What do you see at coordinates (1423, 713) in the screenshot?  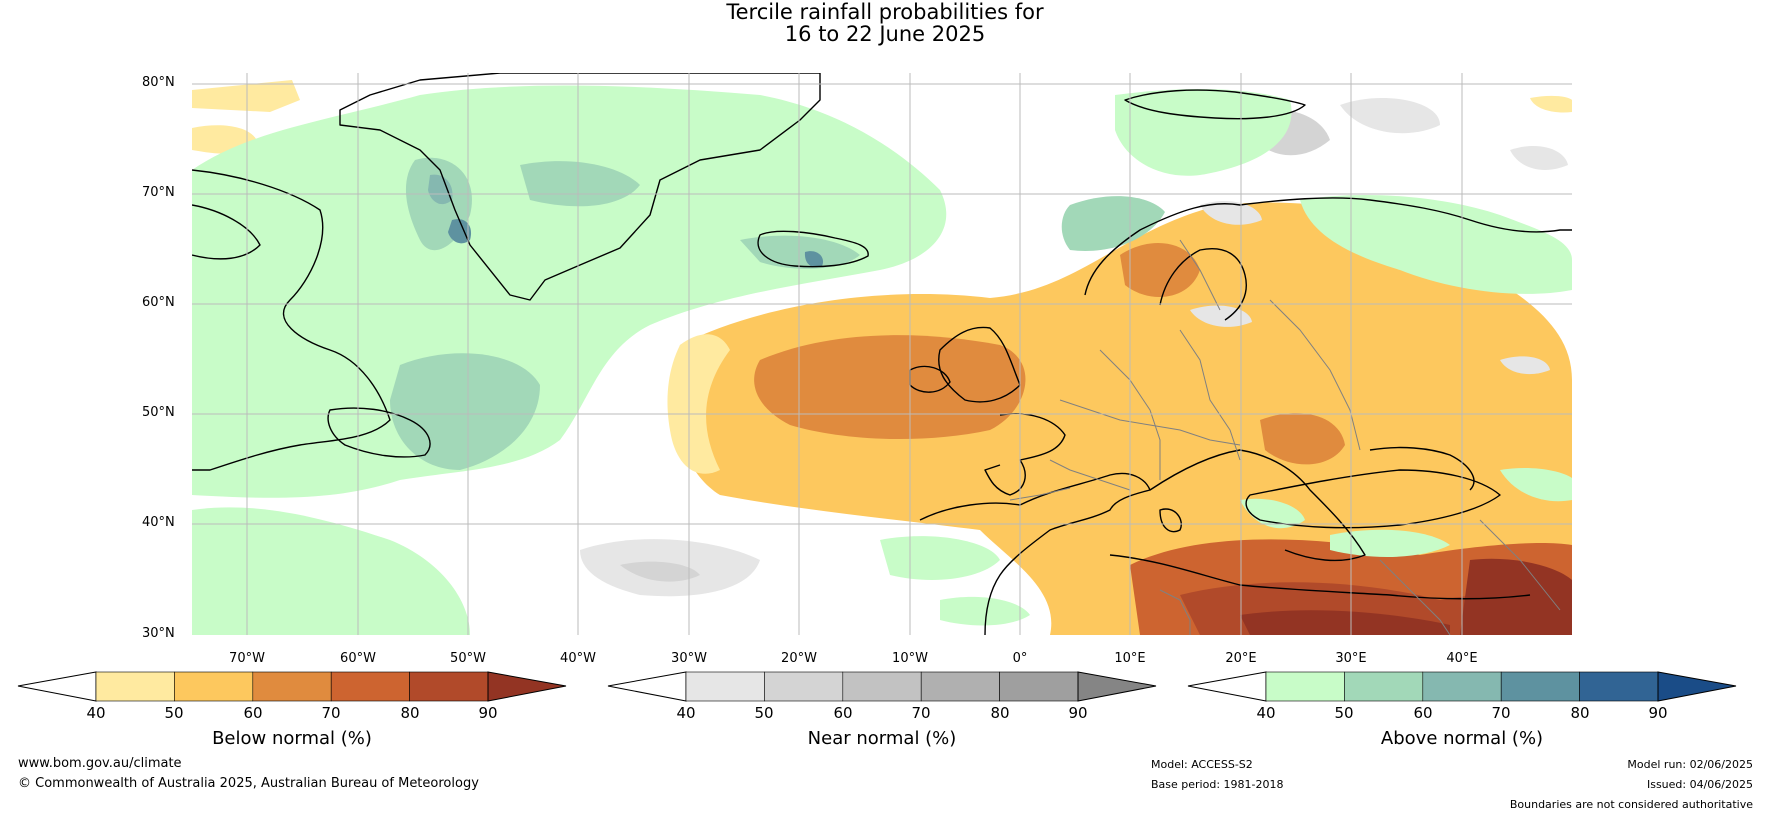 I see `above-normal-tick: 60` at bounding box center [1423, 713].